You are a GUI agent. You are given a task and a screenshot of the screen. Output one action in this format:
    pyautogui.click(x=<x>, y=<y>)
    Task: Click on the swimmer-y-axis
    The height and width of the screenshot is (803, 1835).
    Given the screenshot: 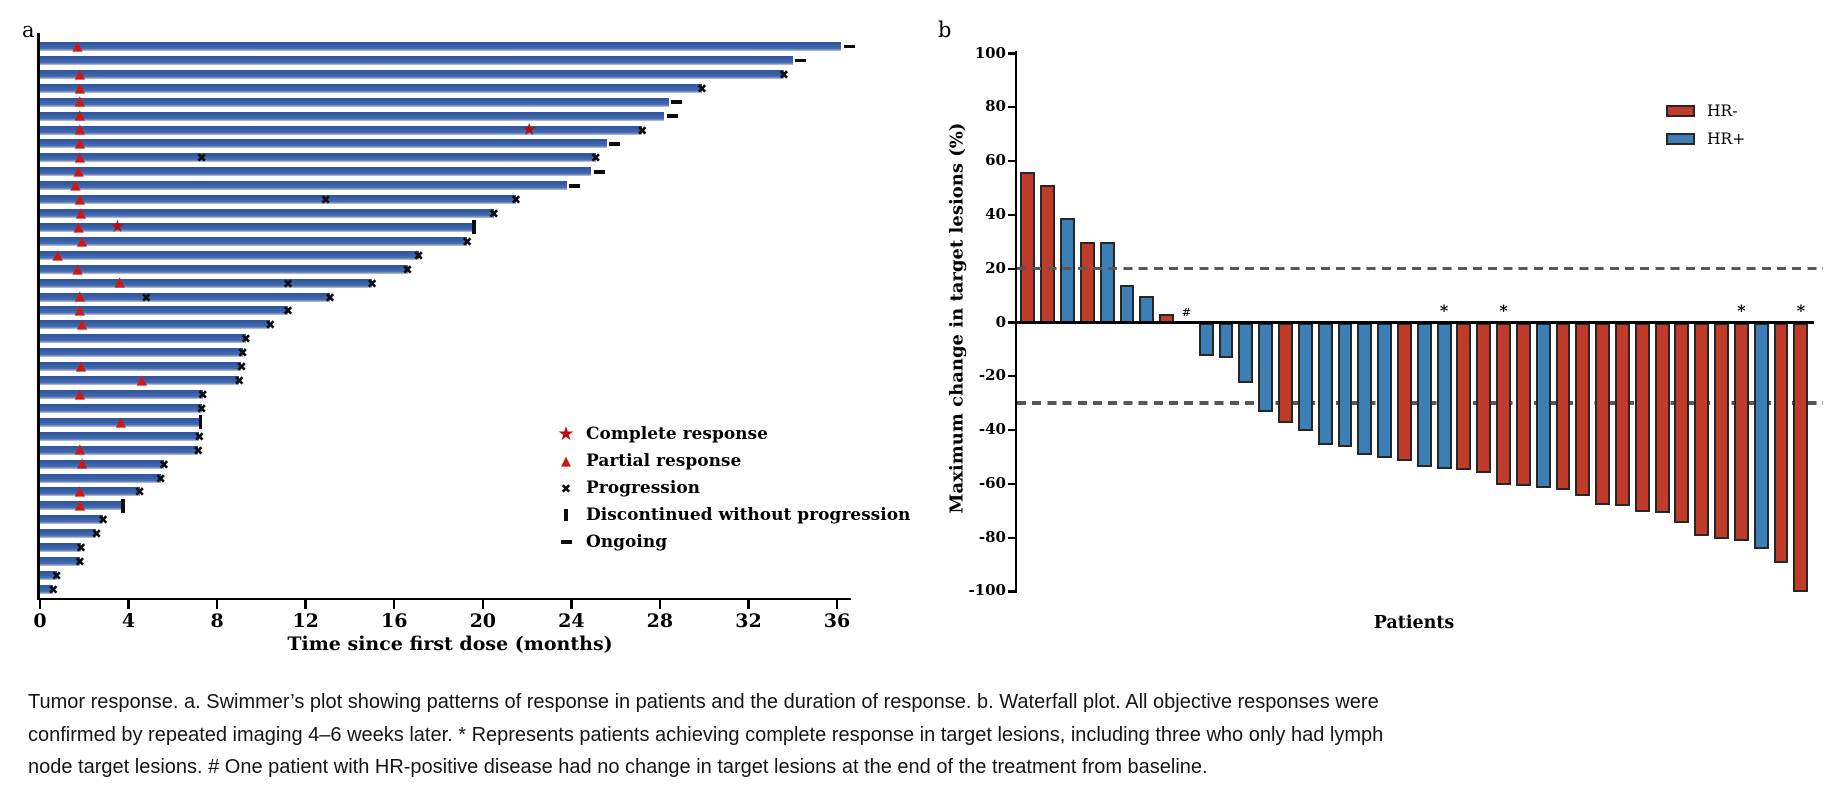 What is the action you would take?
    pyautogui.click(x=38, y=316)
    